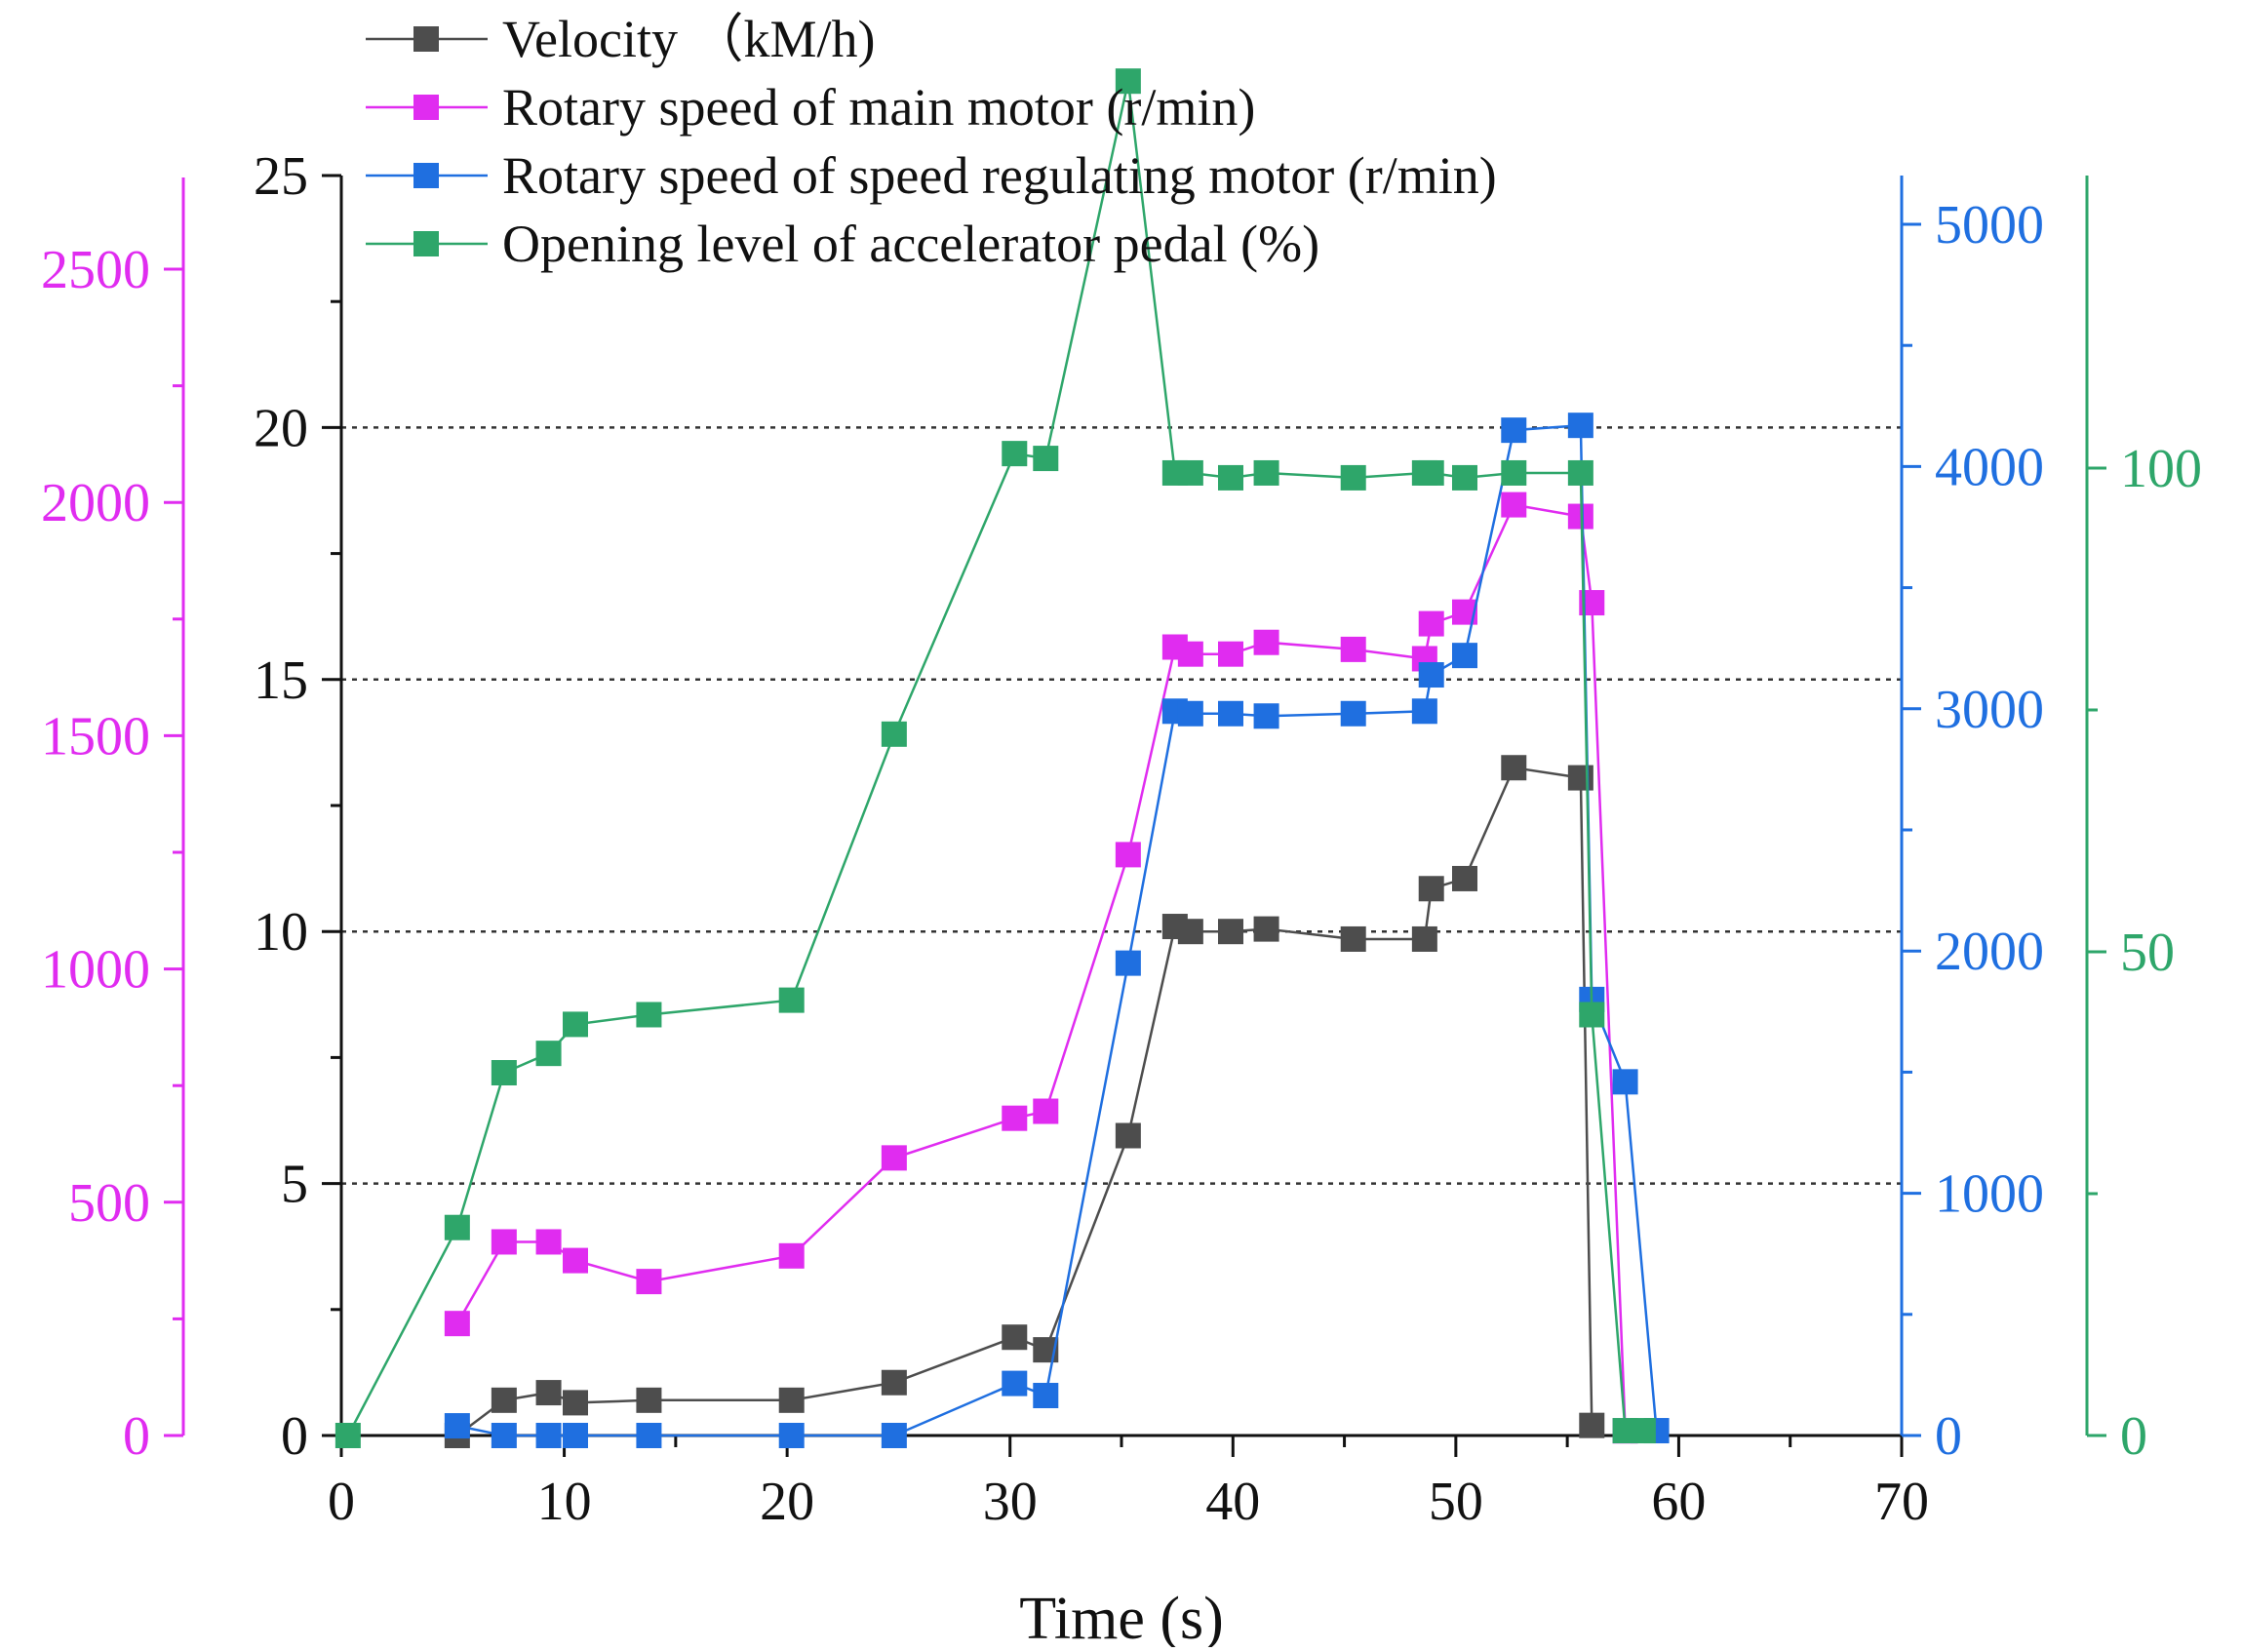 This screenshot has width=2242, height=1652. I want to click on main_motor-tick-label: 2000, so click(95, 503).